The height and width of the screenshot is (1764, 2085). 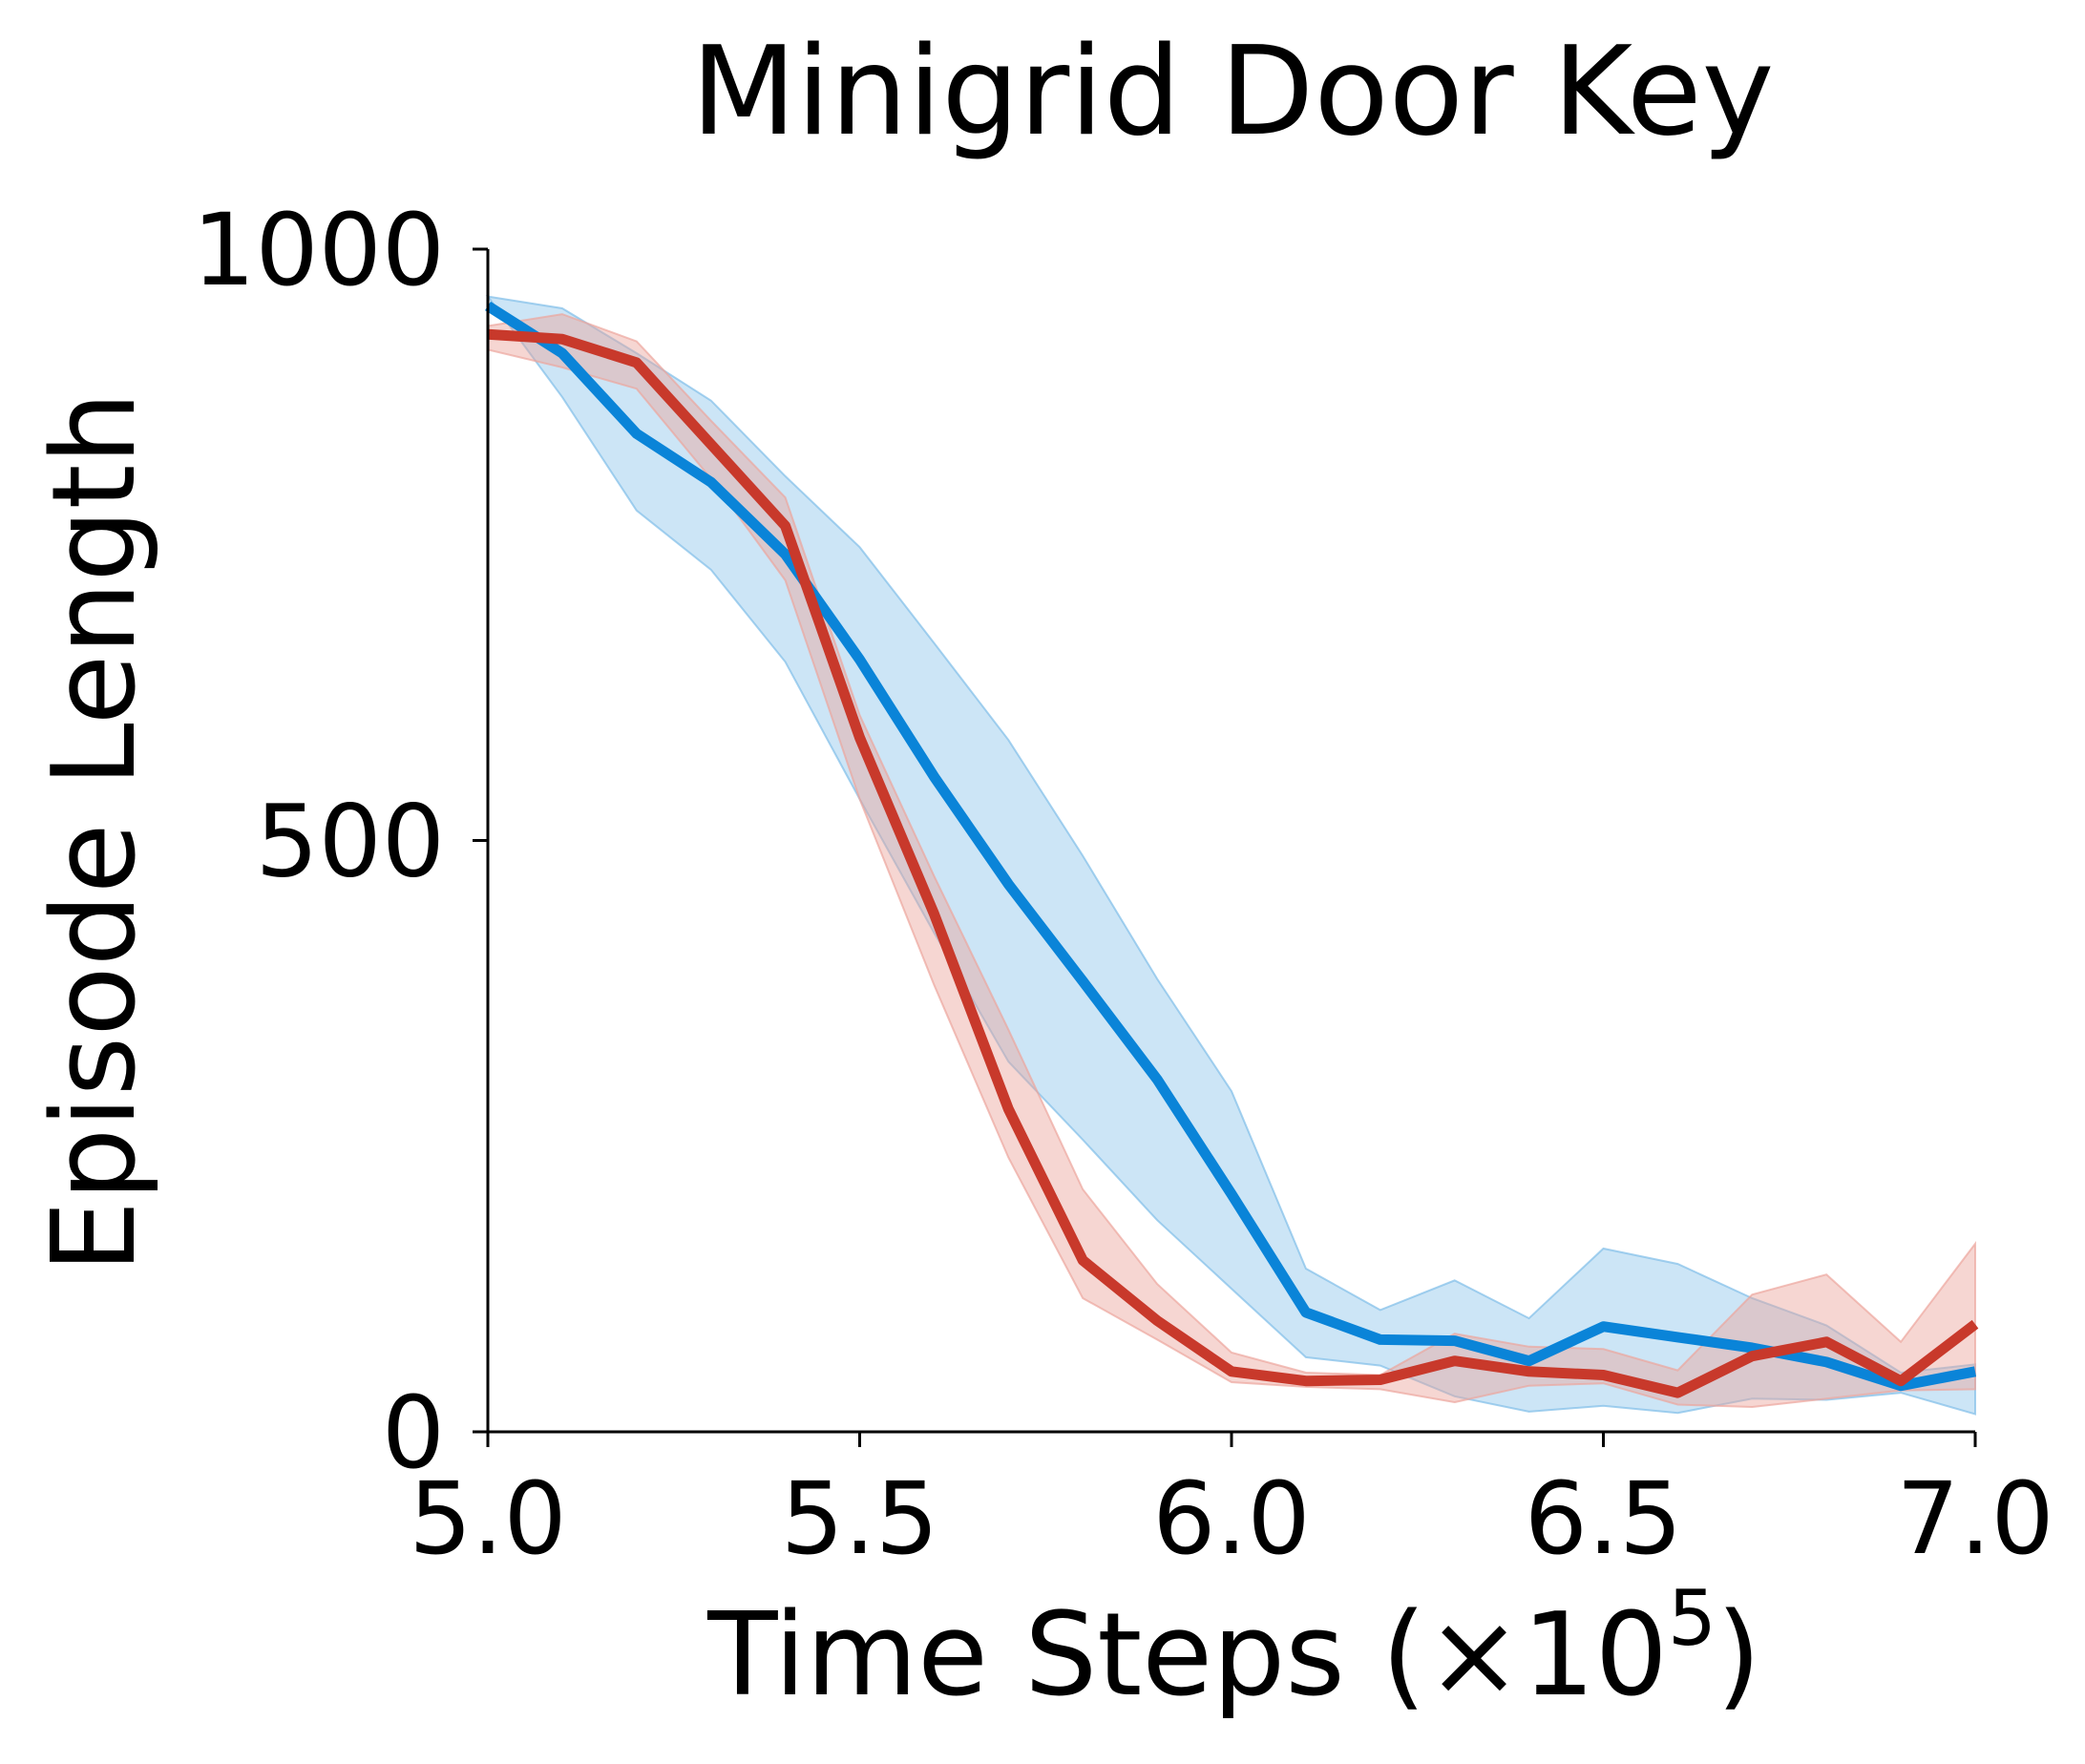 What do you see at coordinates (1975, 1518) in the screenshot?
I see `x-tick-label: 7.0` at bounding box center [1975, 1518].